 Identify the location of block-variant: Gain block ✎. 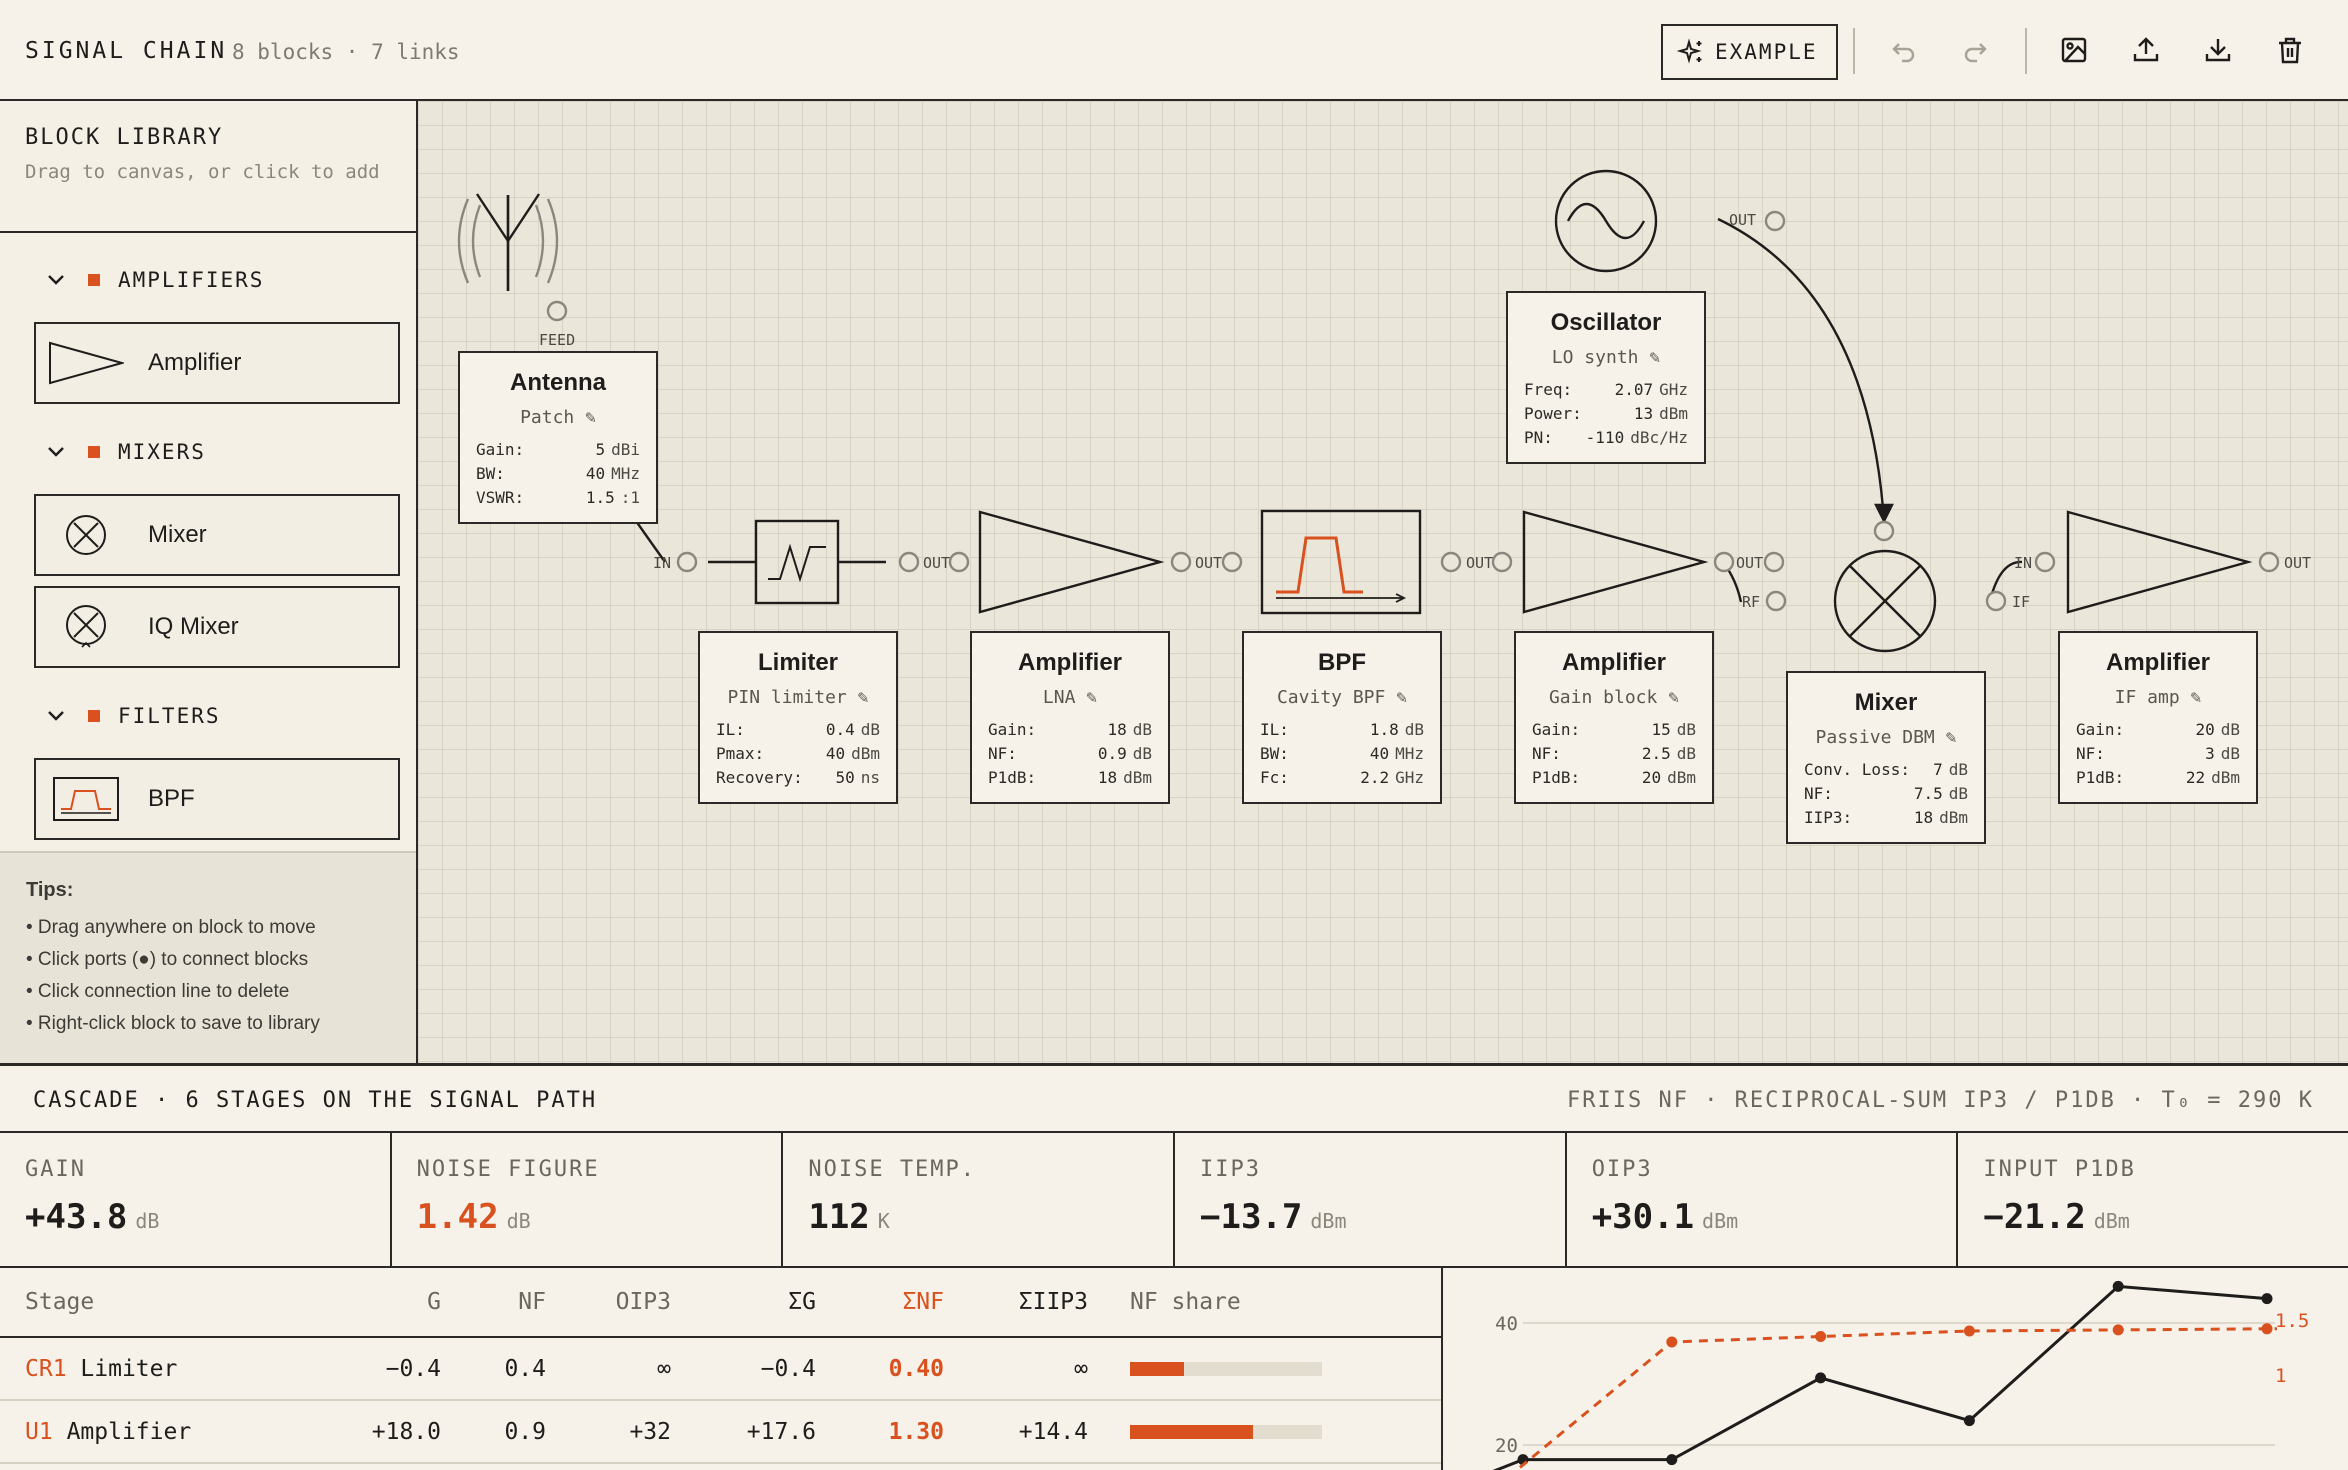
(1614, 697).